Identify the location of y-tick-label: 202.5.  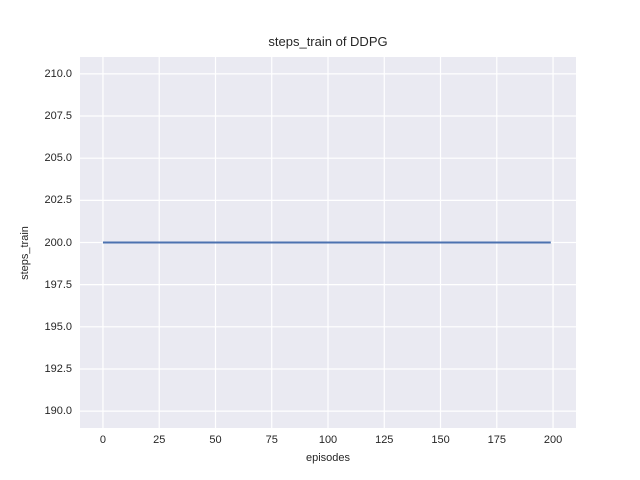
(58, 200).